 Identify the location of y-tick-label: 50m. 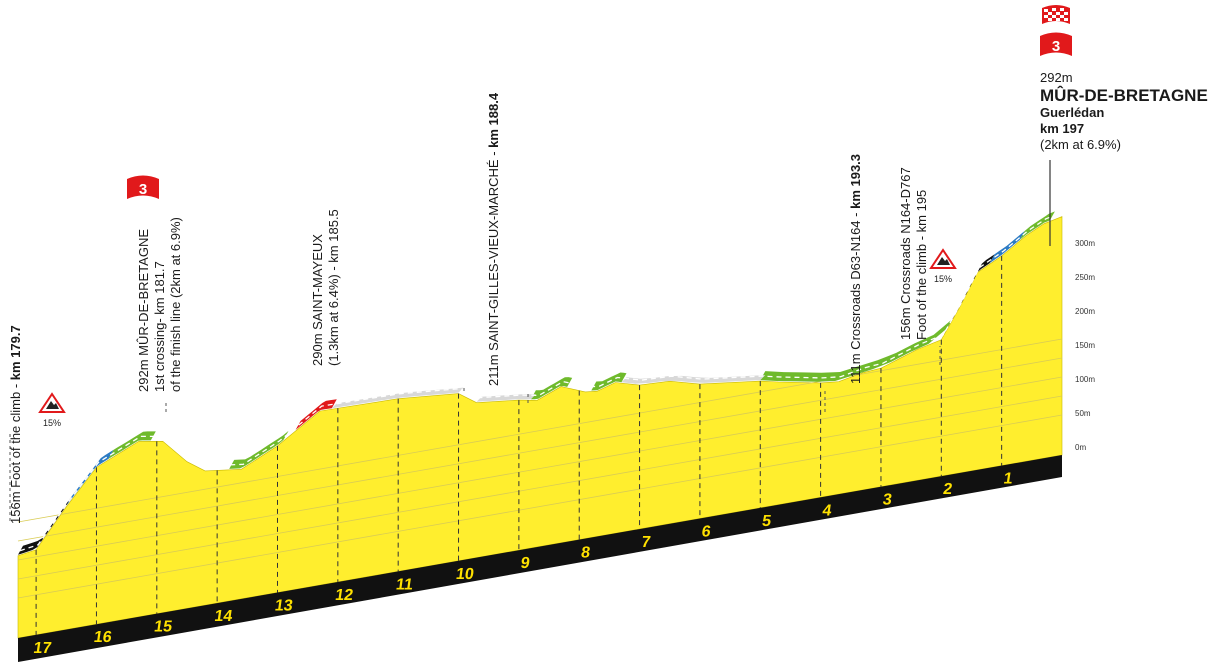
(1083, 413).